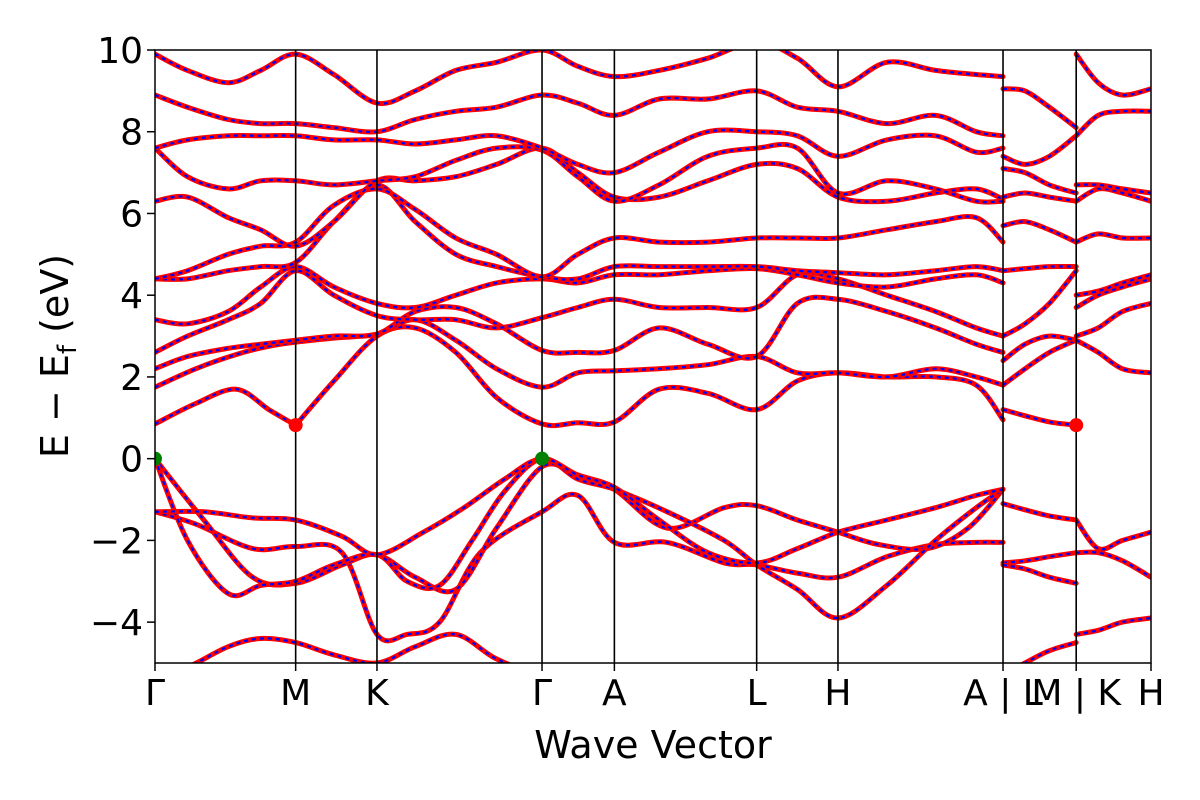 The image size is (1200, 800). I want to click on x-tick-label-7: A | L, so click(1003, 693).